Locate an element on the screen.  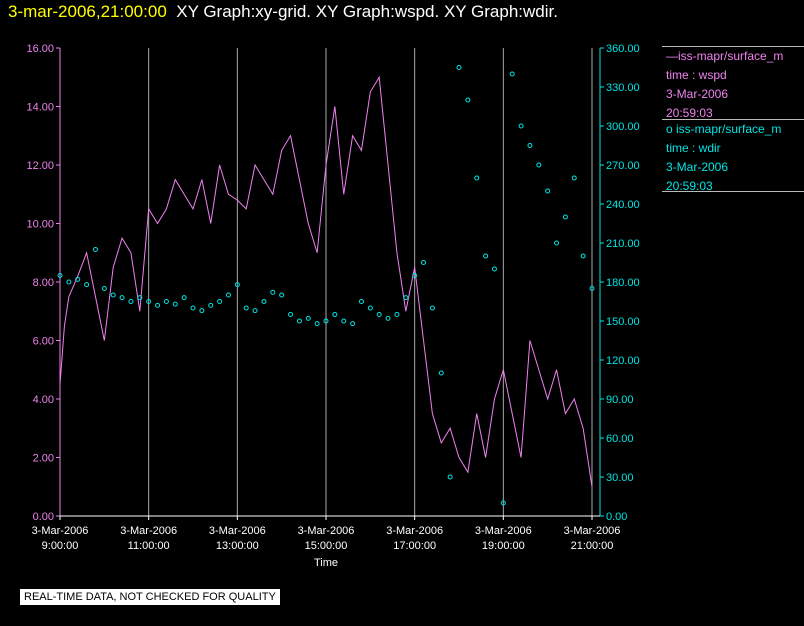
left-axis-tick-label: 12.00 is located at coordinates (40, 166).